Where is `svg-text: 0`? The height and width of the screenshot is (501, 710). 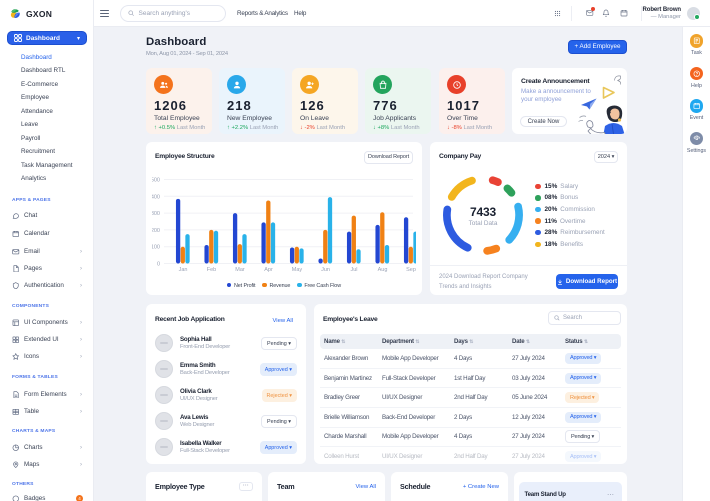 svg-text: 0 is located at coordinates (158, 265).